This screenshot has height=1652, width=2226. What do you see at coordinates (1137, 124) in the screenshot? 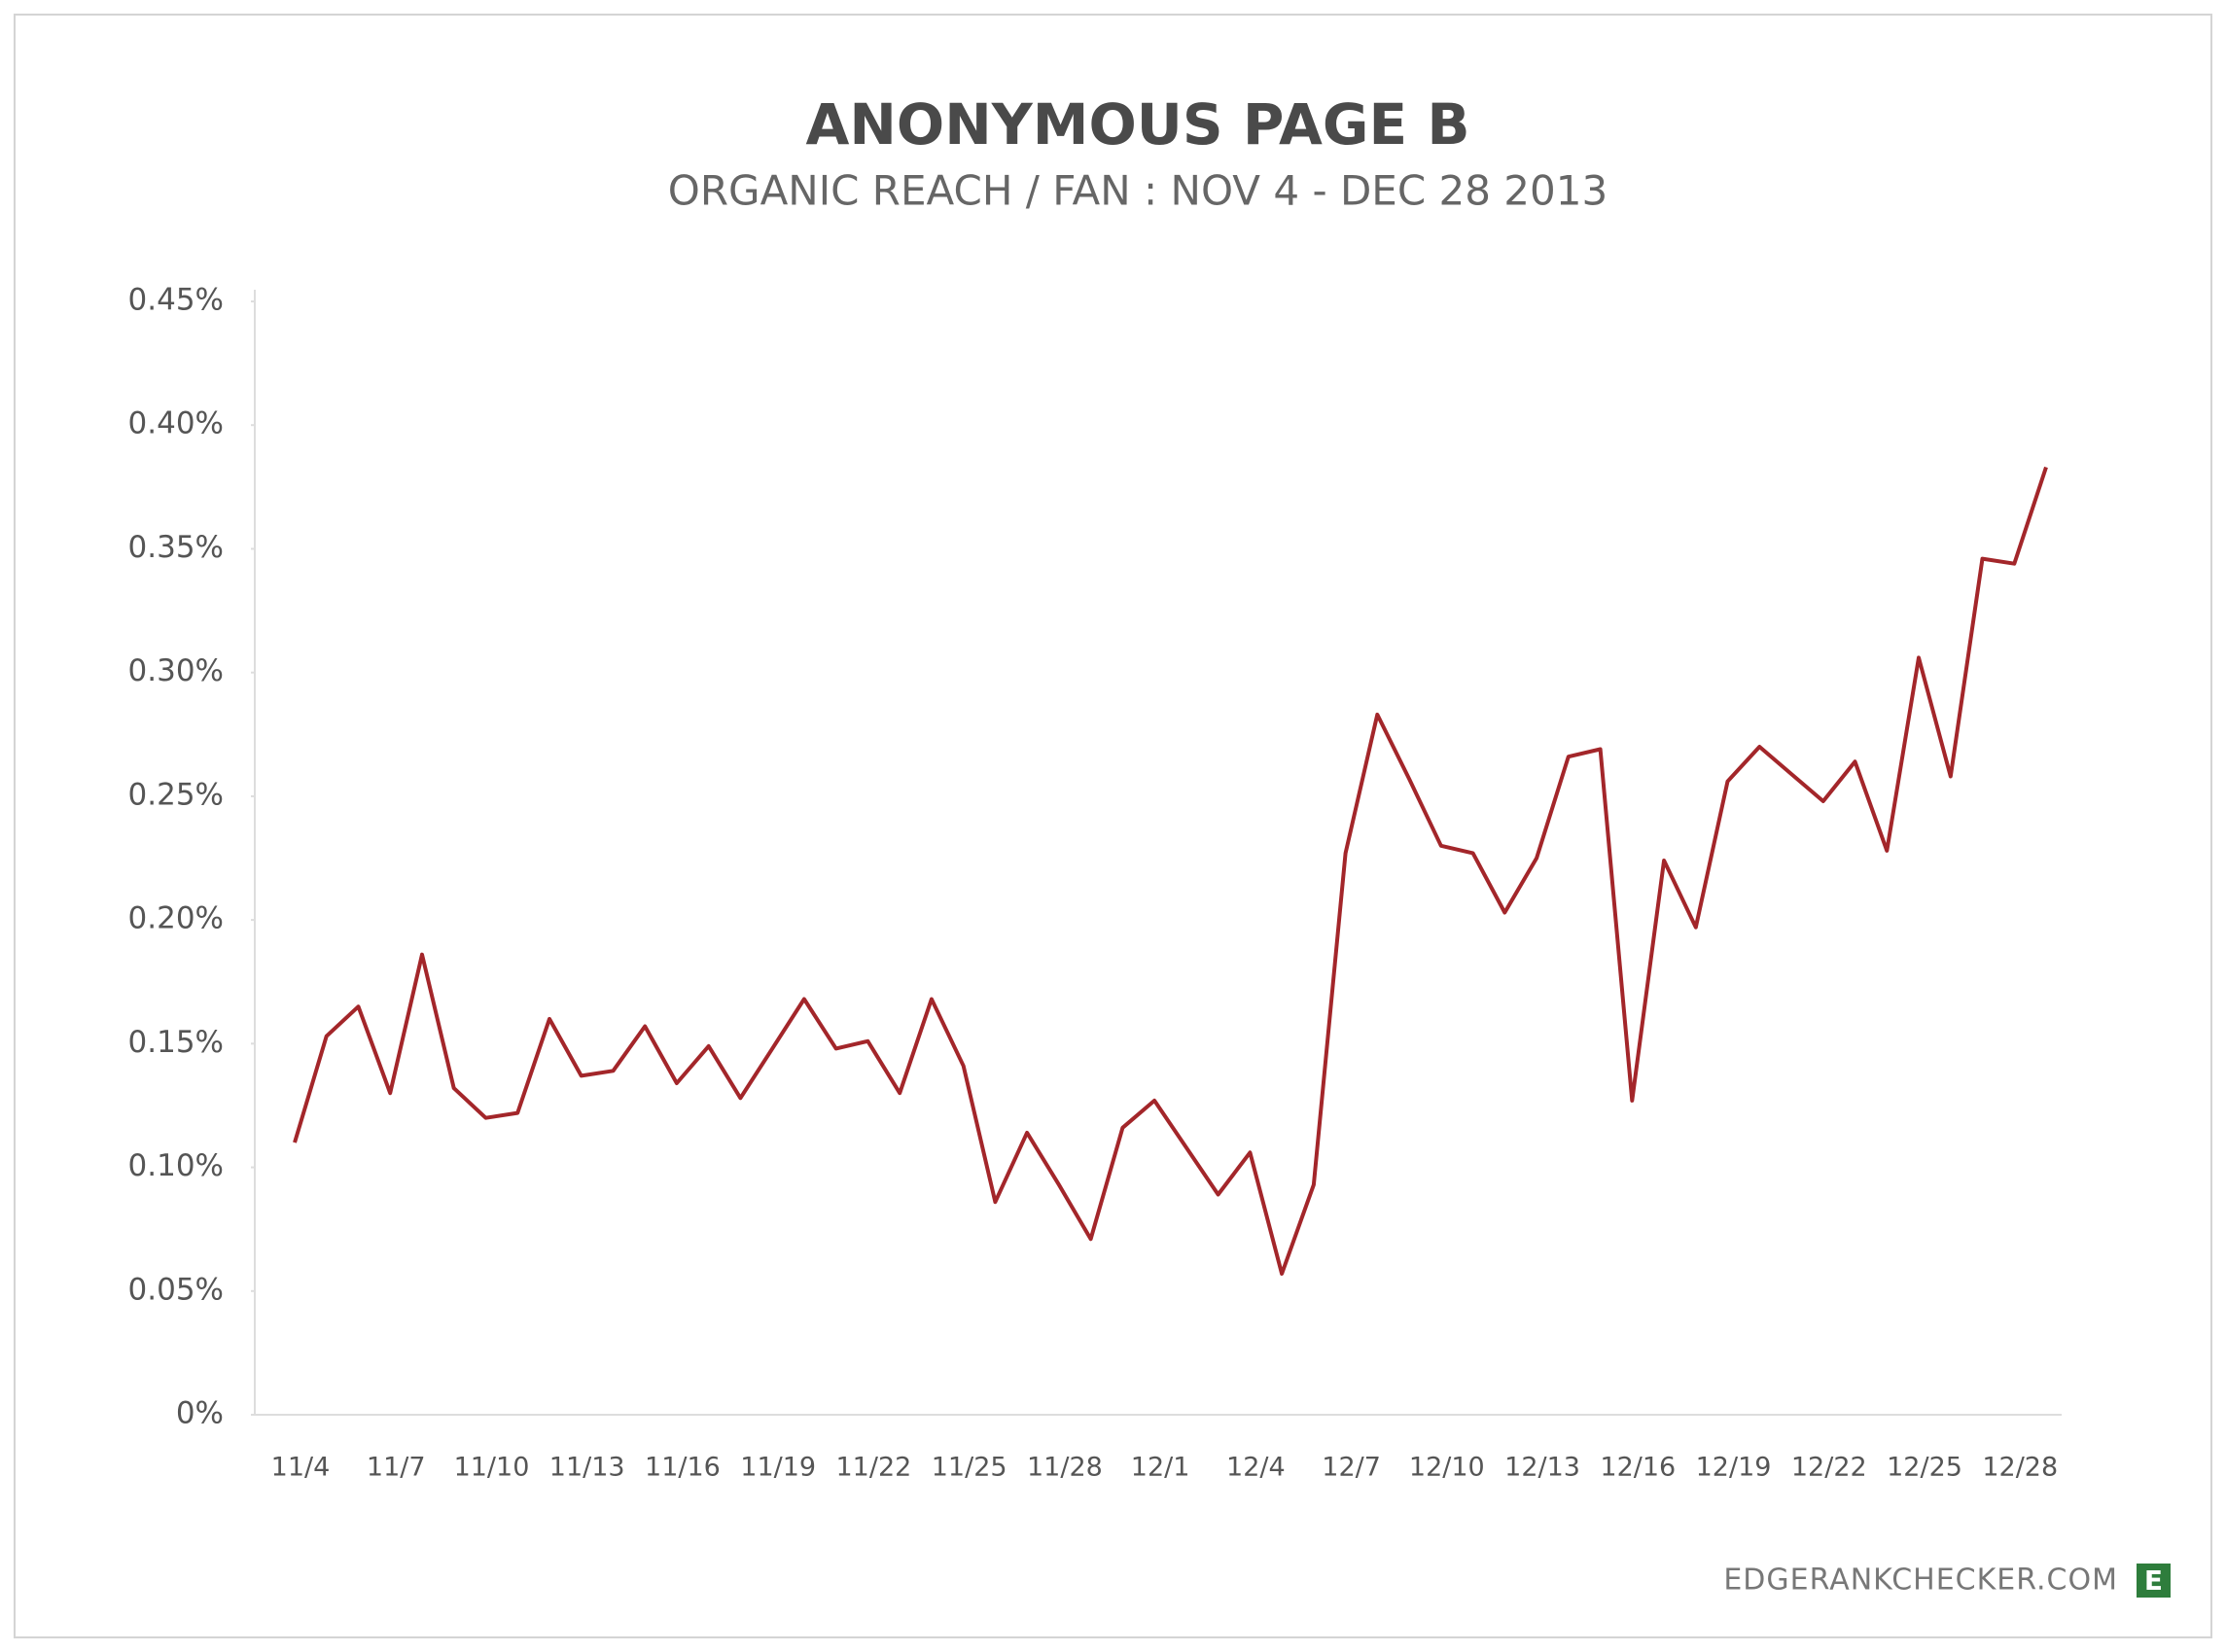
I see `chart-title: ANONYMOUS PAGE B` at bounding box center [1137, 124].